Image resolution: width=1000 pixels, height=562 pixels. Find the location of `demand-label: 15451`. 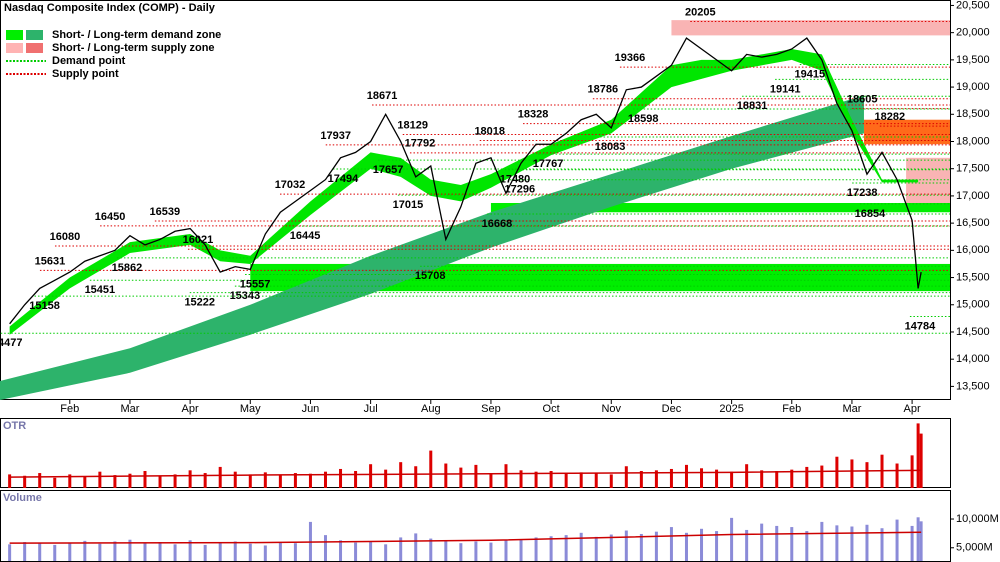

demand-label: 15451 is located at coordinates (100, 290).